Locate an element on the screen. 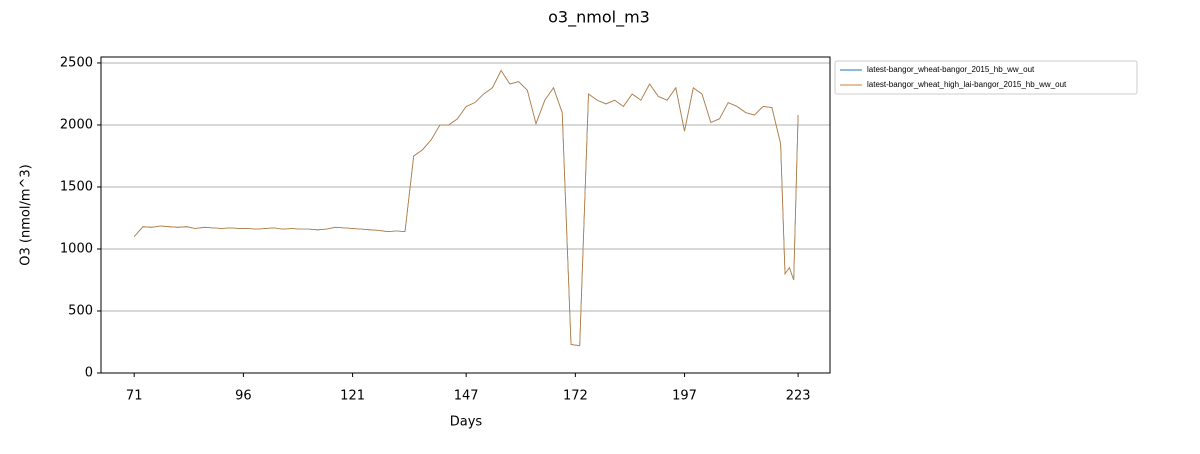  x-tick-label: 121 is located at coordinates (352, 396).